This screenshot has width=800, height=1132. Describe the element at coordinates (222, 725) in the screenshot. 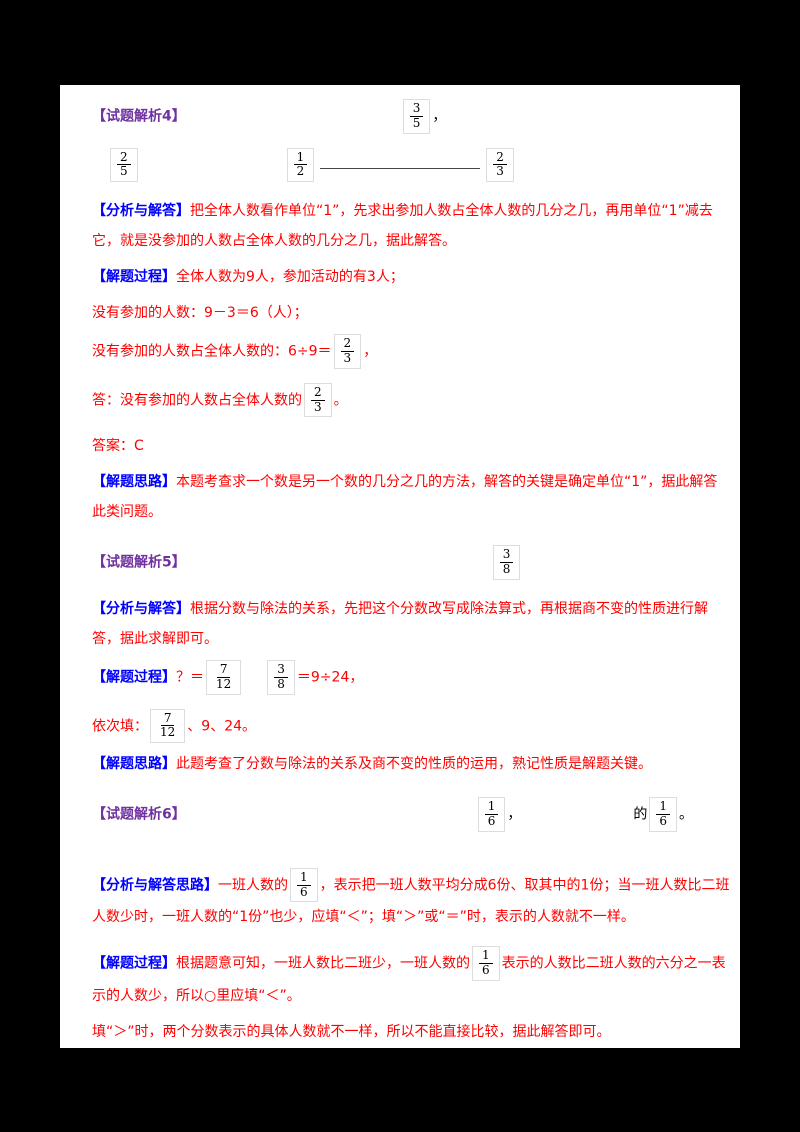

I see `text-span: 、9、24。` at that location.